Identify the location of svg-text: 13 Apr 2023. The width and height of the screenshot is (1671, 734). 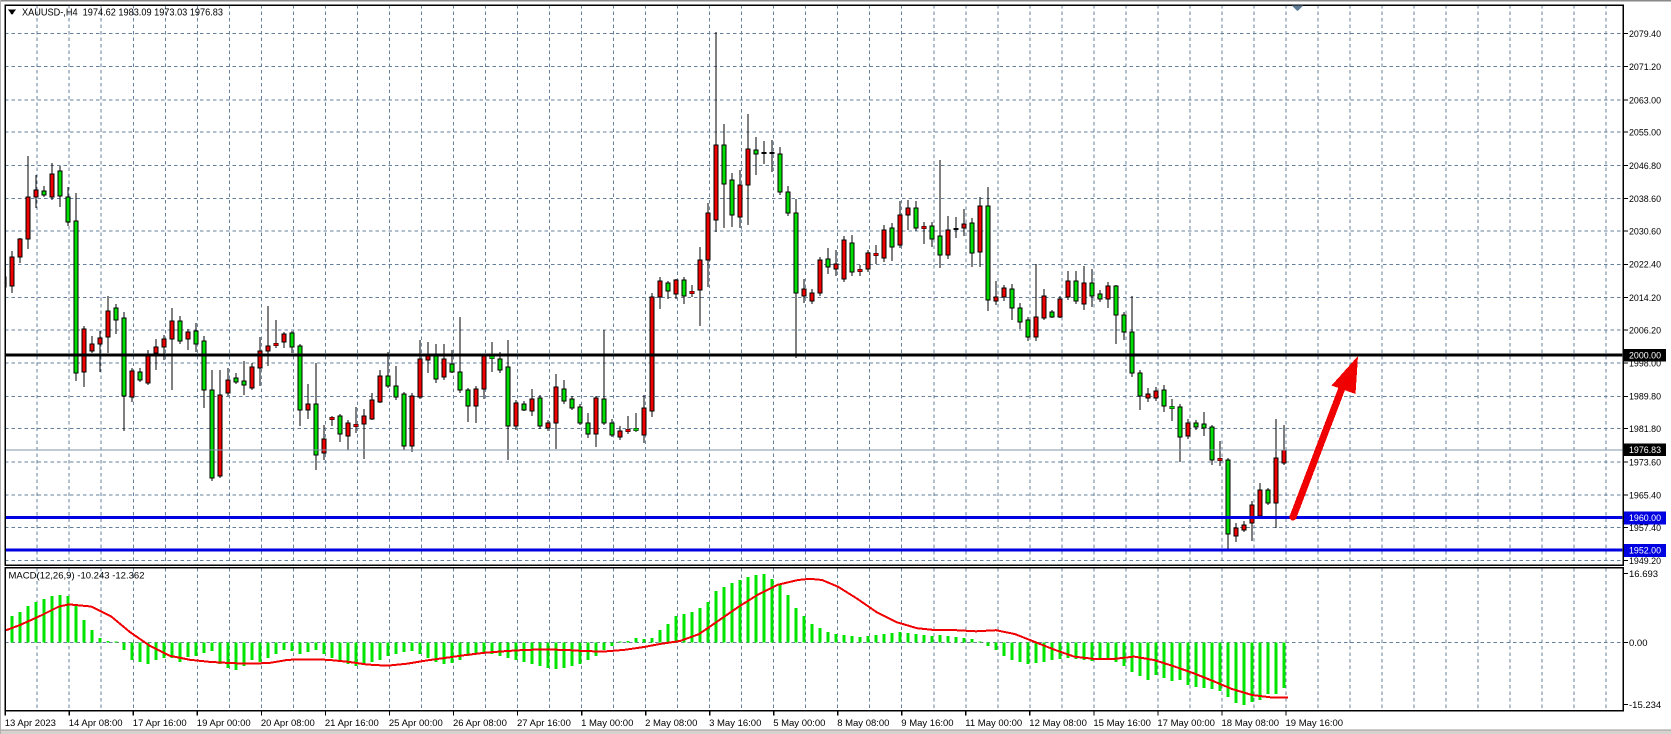
(30, 723).